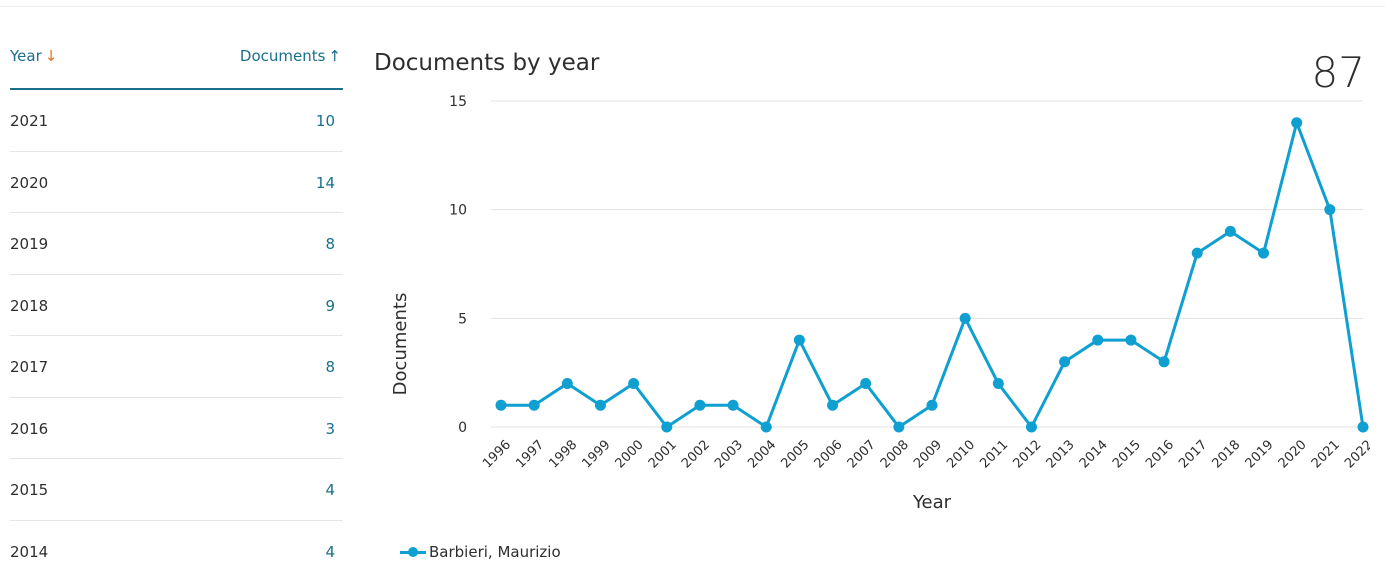 Image resolution: width=1385 pixels, height=582 pixels. I want to click on x-tick-label: 1997, so click(530, 454).